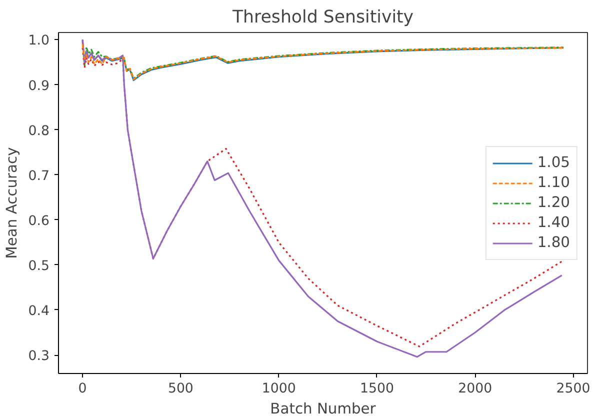  I want to click on legend-label: 1.10, so click(553, 182).